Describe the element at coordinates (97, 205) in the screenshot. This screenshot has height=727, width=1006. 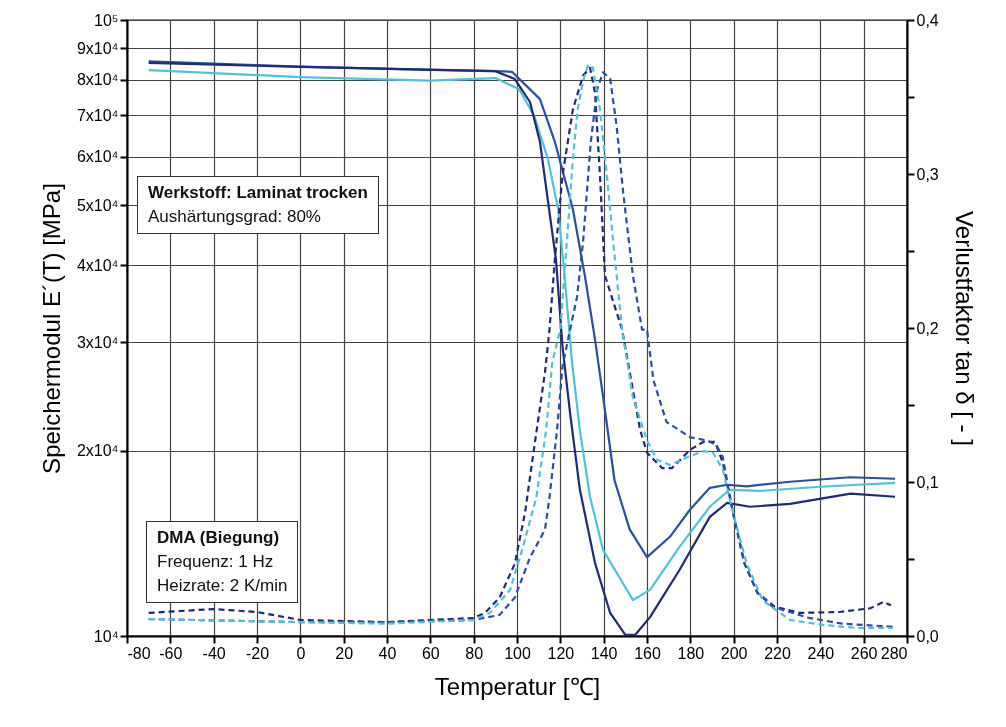
I see `y-tick-label: 5x10⁴` at that location.